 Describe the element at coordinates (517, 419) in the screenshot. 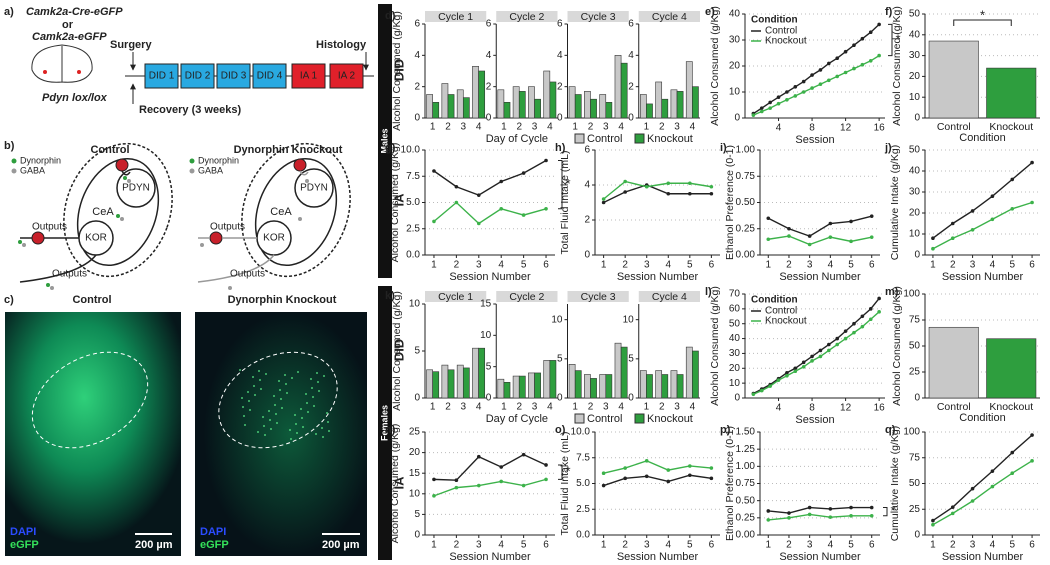

I see `x-axis-title: Day of Cycle` at that location.